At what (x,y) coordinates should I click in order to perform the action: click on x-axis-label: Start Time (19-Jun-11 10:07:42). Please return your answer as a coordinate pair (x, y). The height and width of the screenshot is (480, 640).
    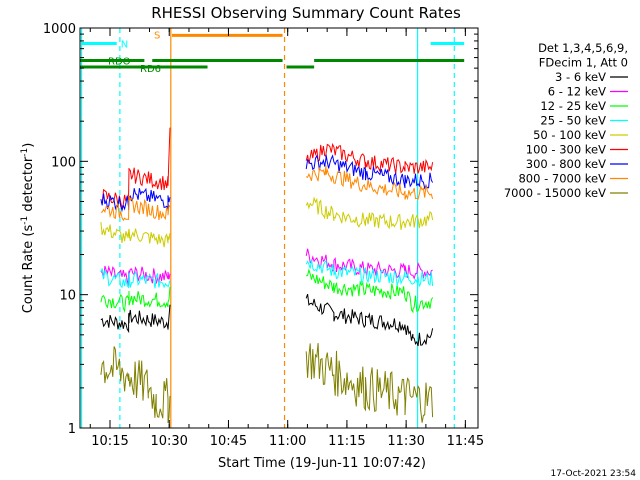
    Looking at the image, I should click on (322, 463).